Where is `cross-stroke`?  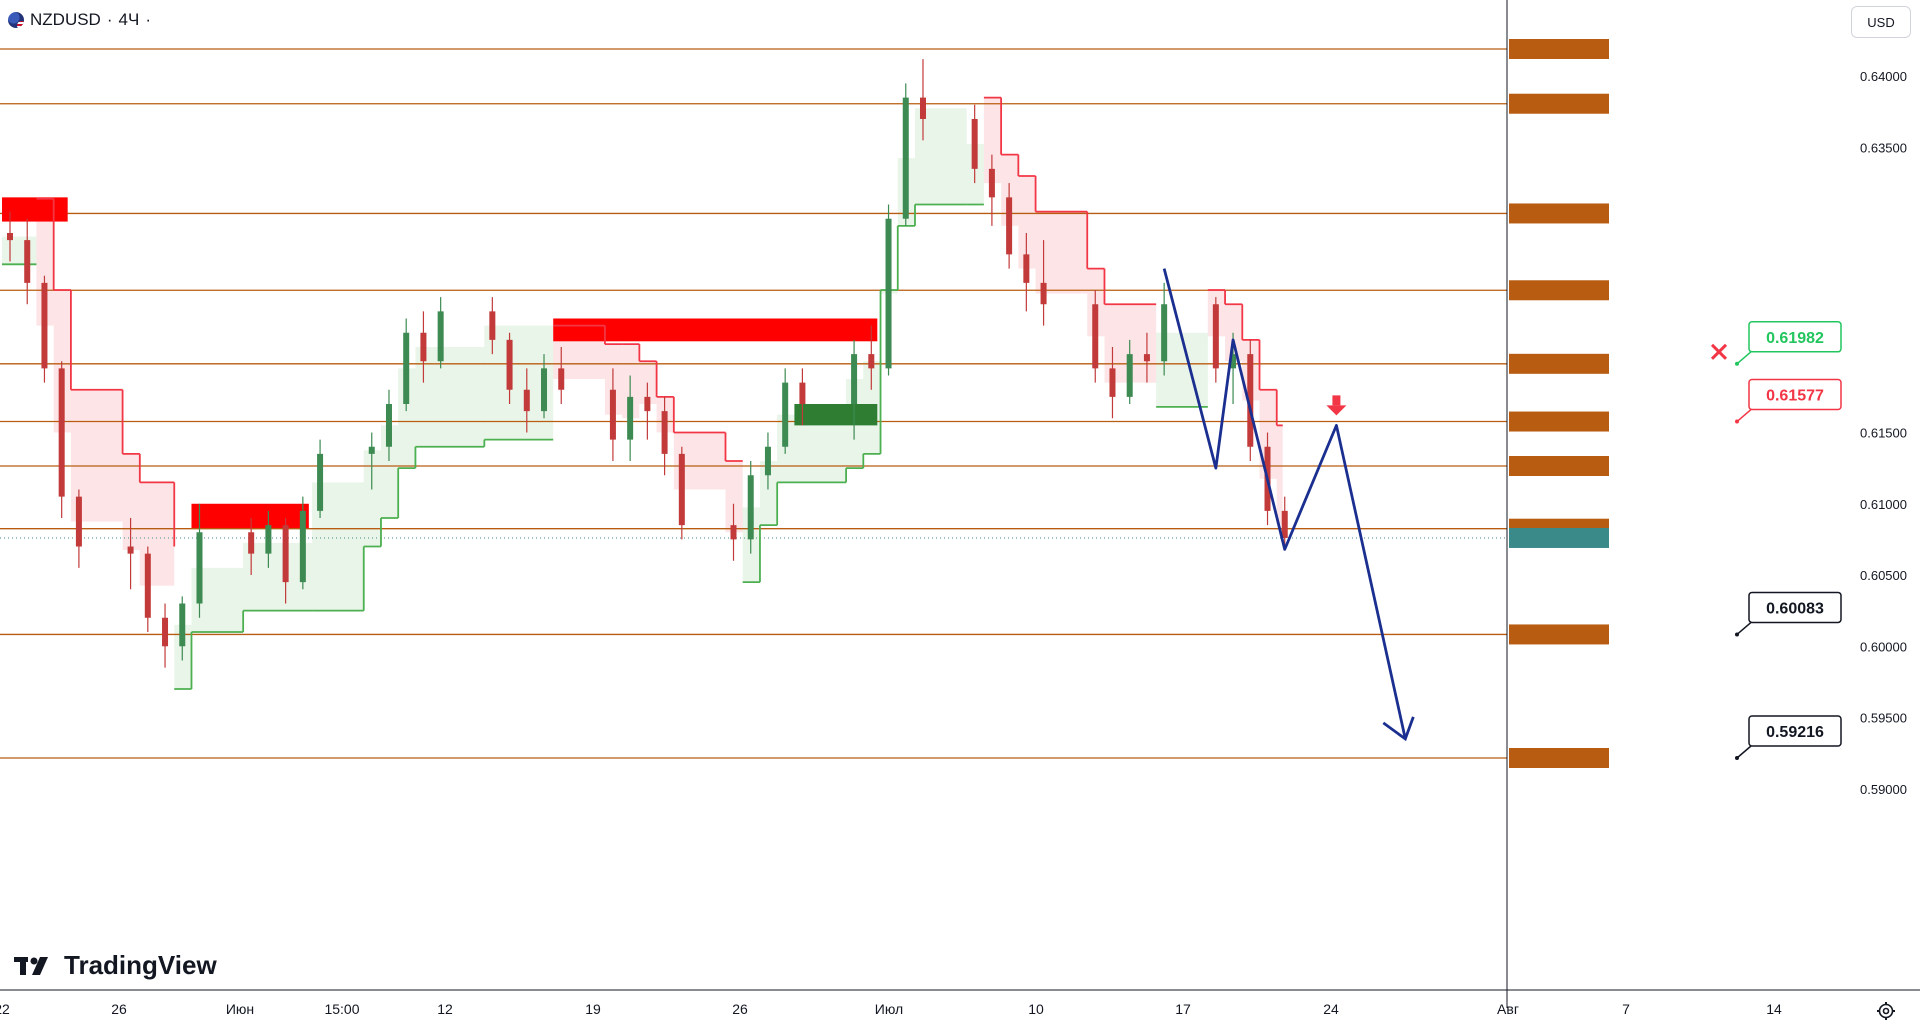 cross-stroke is located at coordinates (1719, 351).